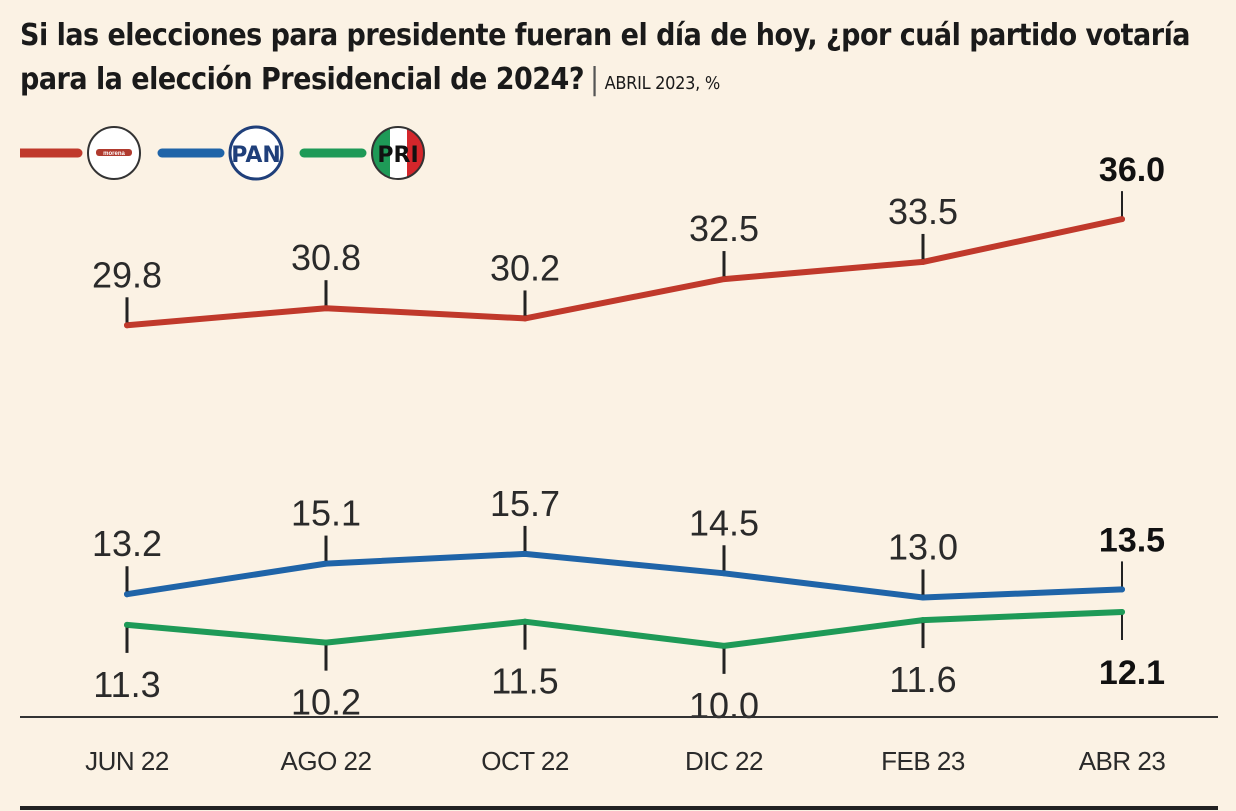 Image resolution: width=1236 pixels, height=811 pixels. I want to click on data-label-pri-4: 11.6, so click(922, 679).